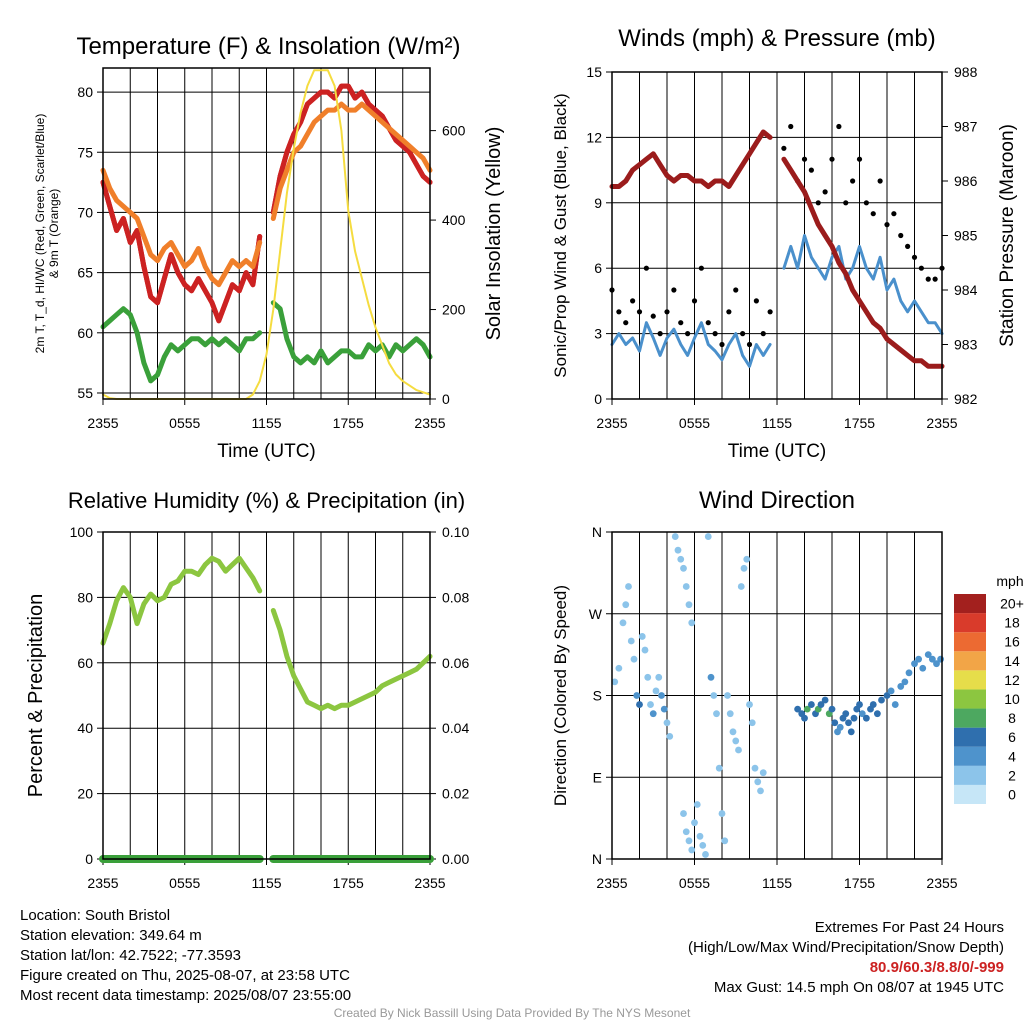 This screenshot has height=1029, width=1024. Describe the element at coordinates (54, 234) in the screenshot. I see `y-axis-label-2: & 9m T (Orange)` at that location.